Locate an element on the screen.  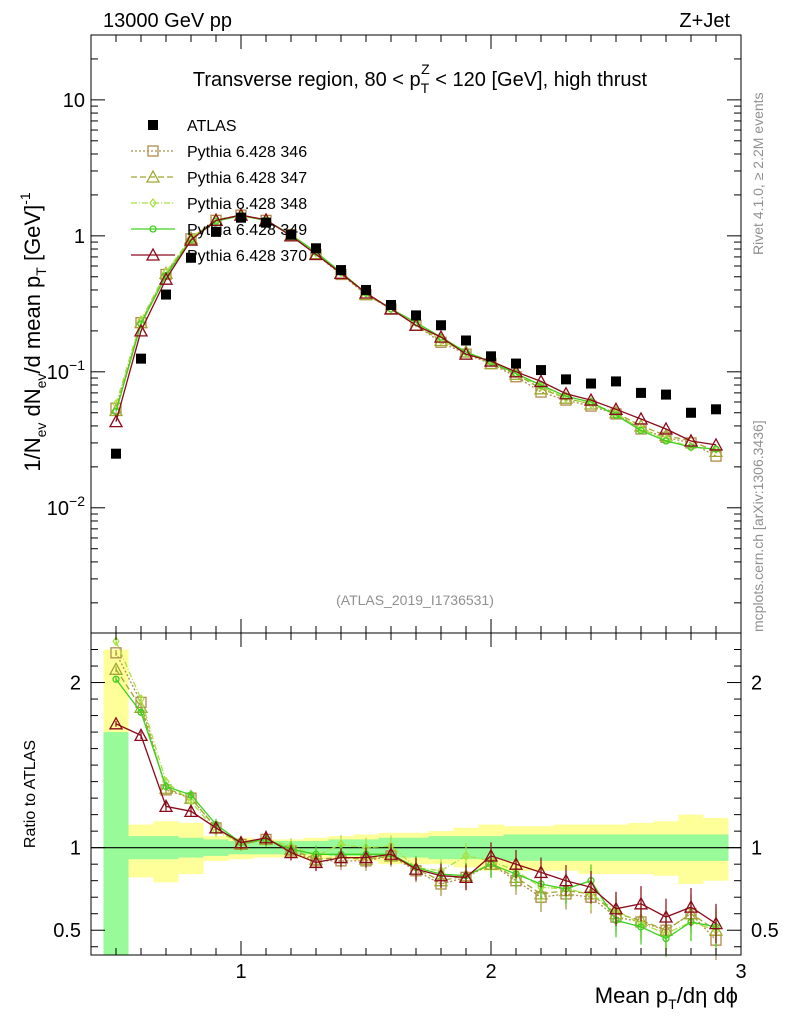
legend-entry-pythia-6-428-346: Pythia 6.428 346 is located at coordinates (219, 152).